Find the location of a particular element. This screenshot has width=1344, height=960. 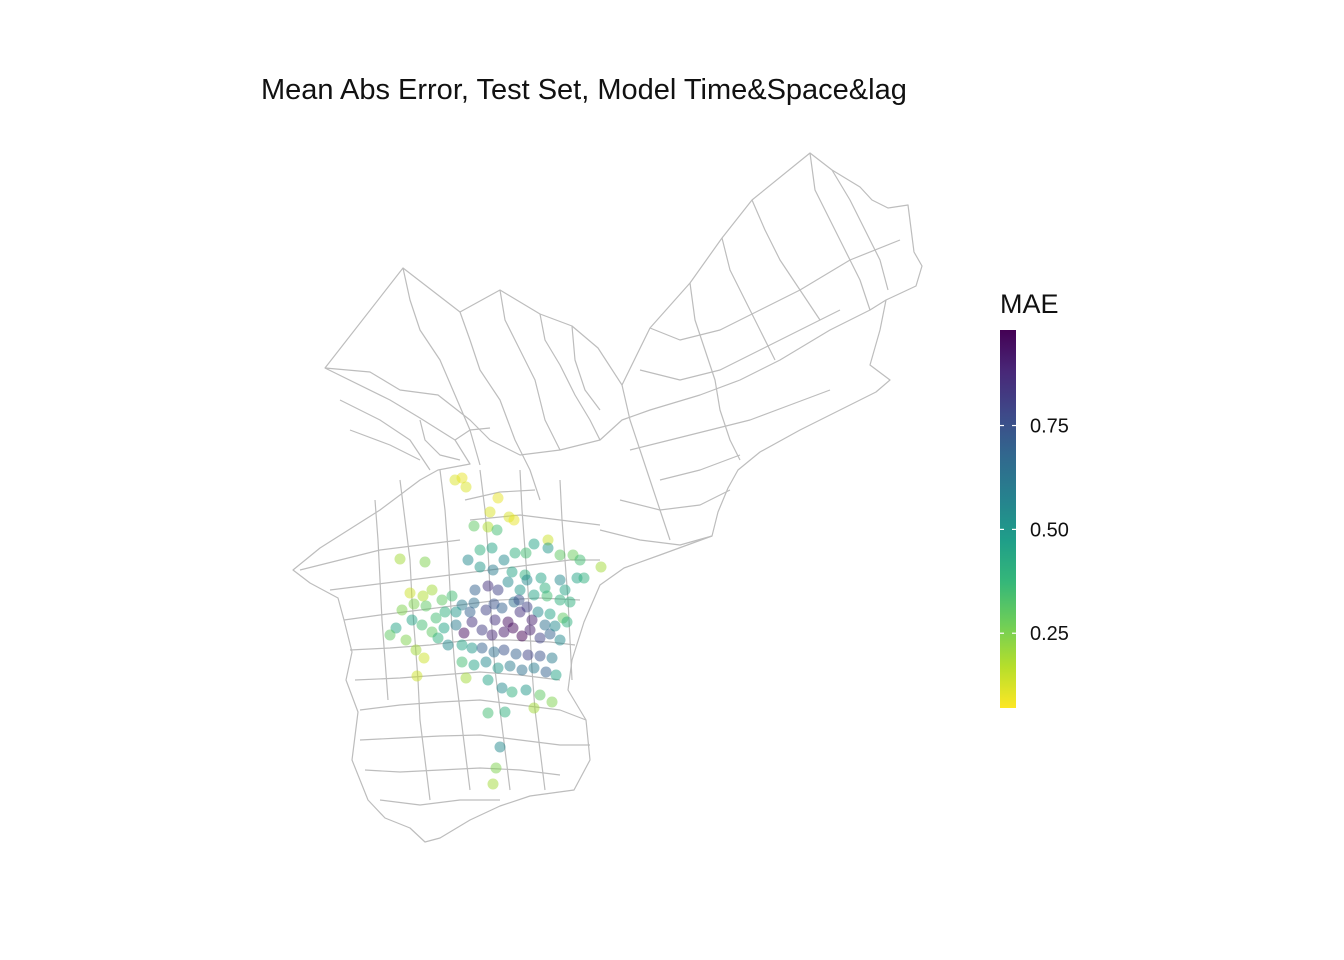

legend-colorbar is located at coordinates (1008, 519).